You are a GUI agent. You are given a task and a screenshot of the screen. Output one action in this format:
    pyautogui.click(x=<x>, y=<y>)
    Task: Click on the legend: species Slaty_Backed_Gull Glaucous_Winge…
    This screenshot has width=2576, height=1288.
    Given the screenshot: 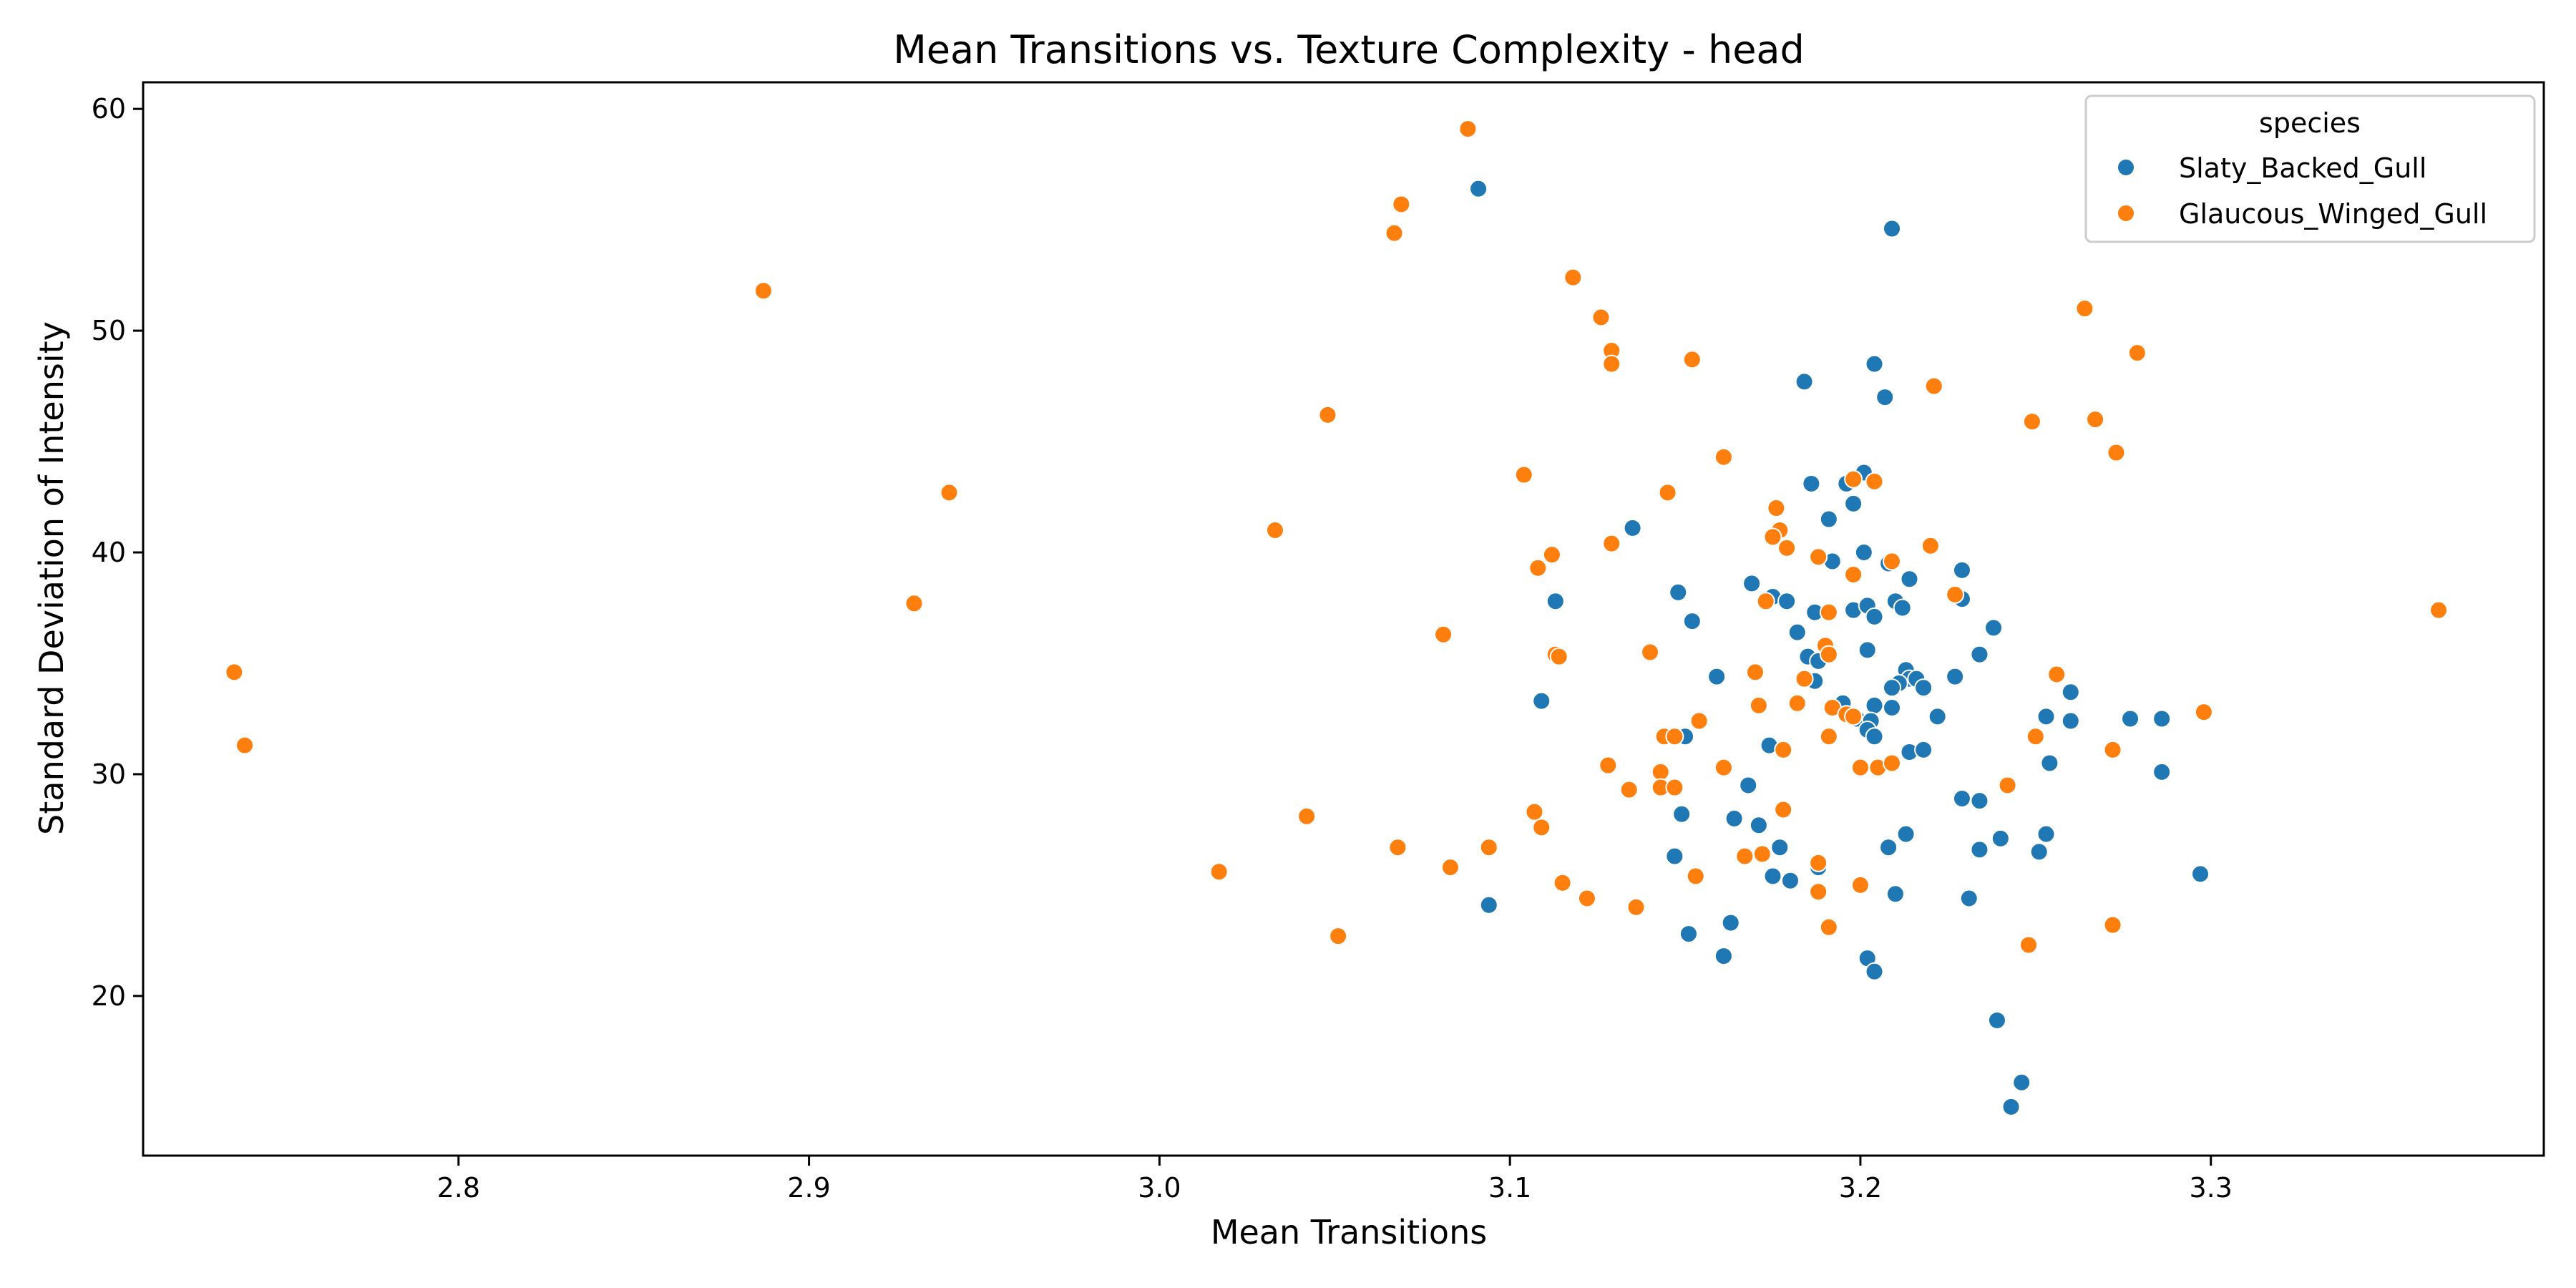 What is the action you would take?
    pyautogui.click(x=2310, y=168)
    